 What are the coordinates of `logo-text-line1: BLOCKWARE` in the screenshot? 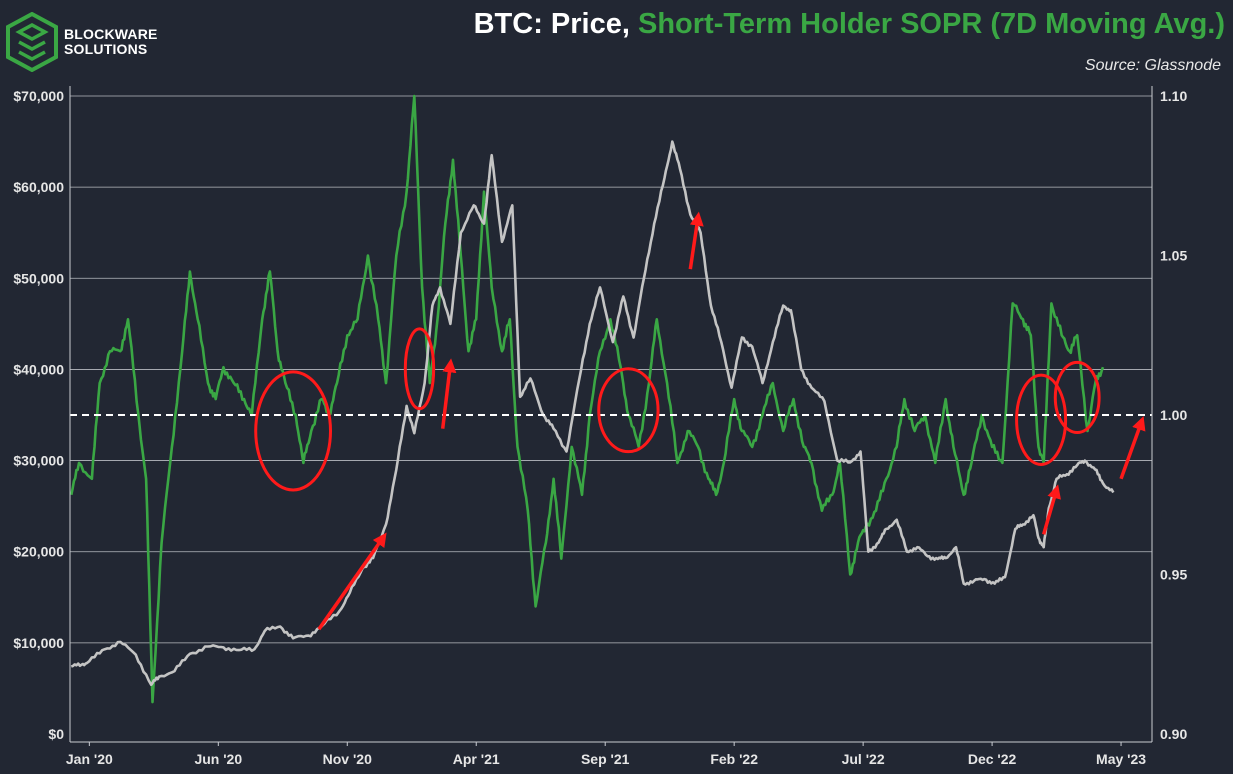 It's located at (111, 34).